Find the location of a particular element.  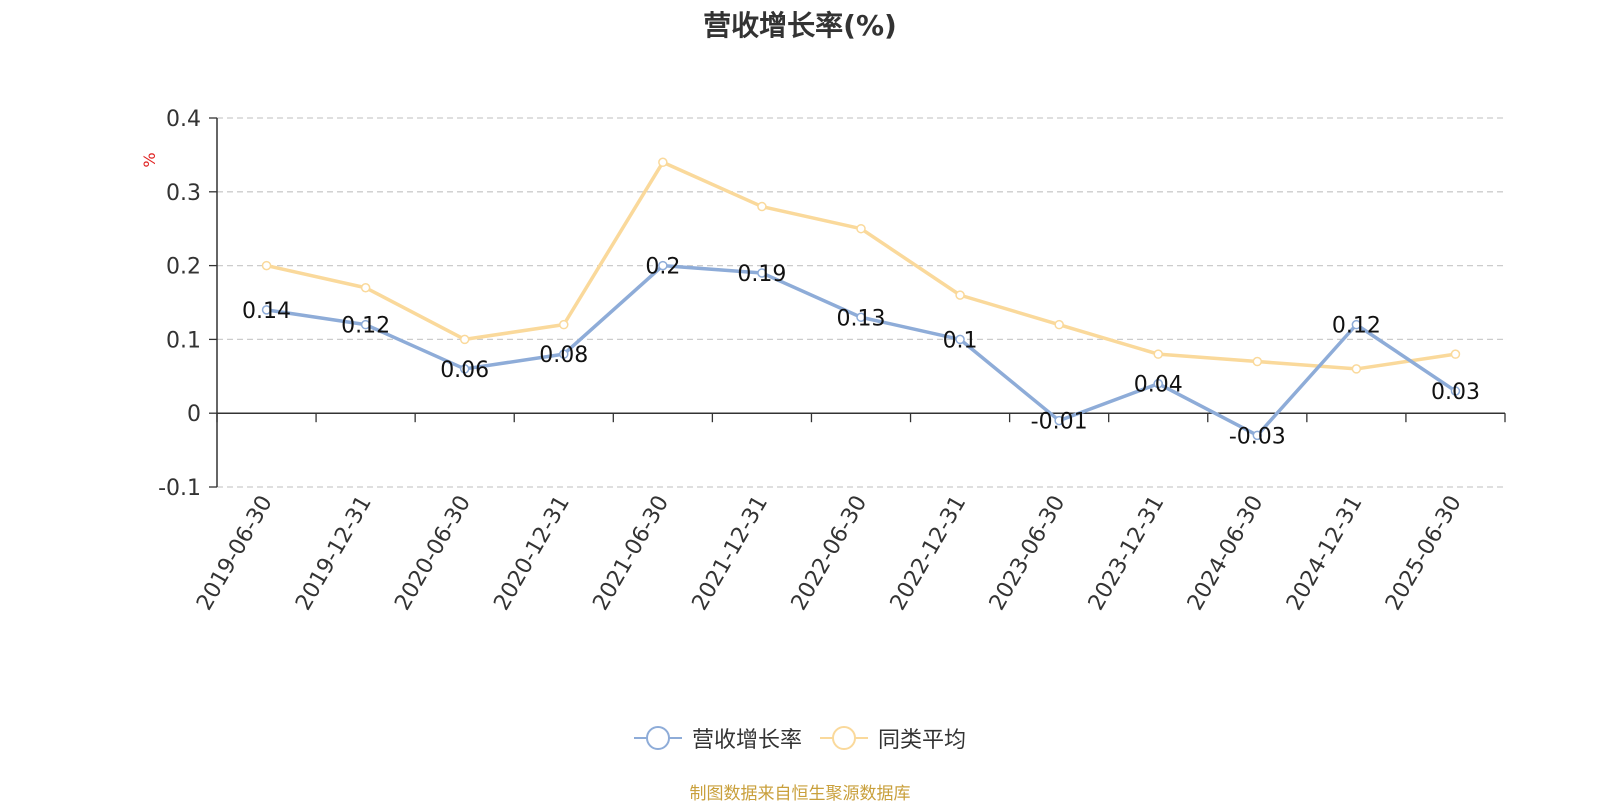

x-tick-label: 2024-06-30 is located at coordinates (1226, 553).